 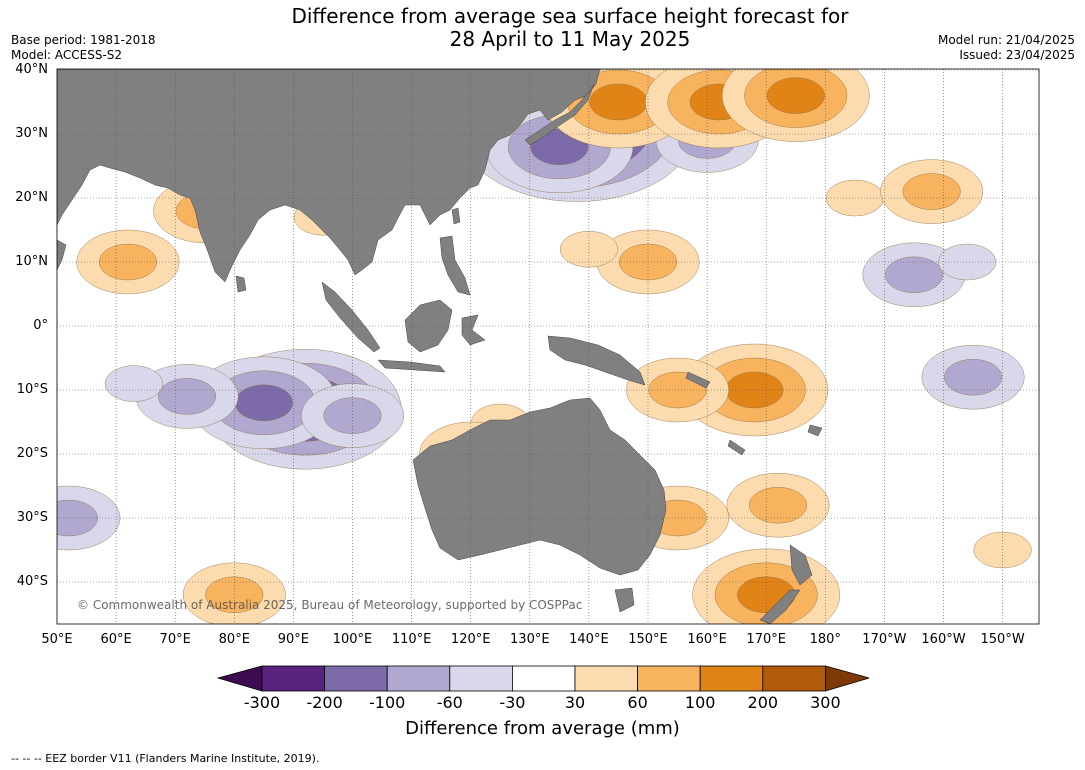 I want to click on colorbar-tick-label: 300, so click(x=825, y=702).